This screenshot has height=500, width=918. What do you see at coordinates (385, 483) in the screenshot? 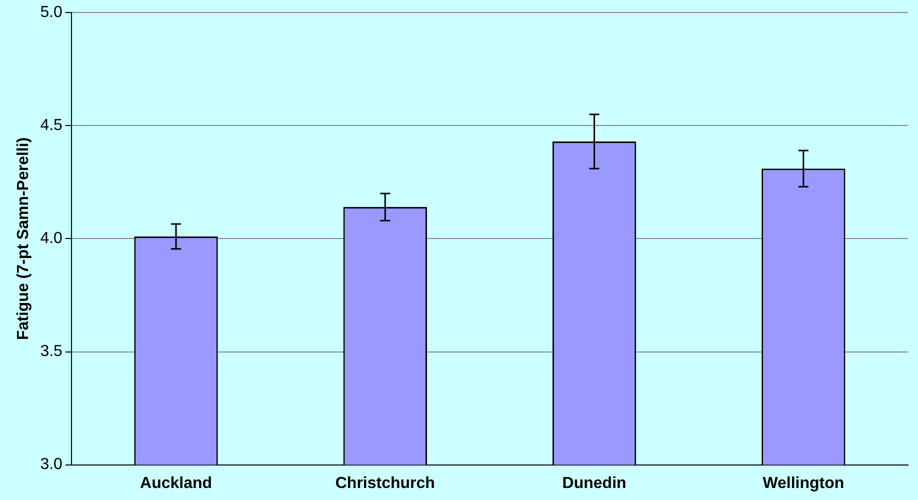
I see `x-tick-label: Christchurch` at bounding box center [385, 483].